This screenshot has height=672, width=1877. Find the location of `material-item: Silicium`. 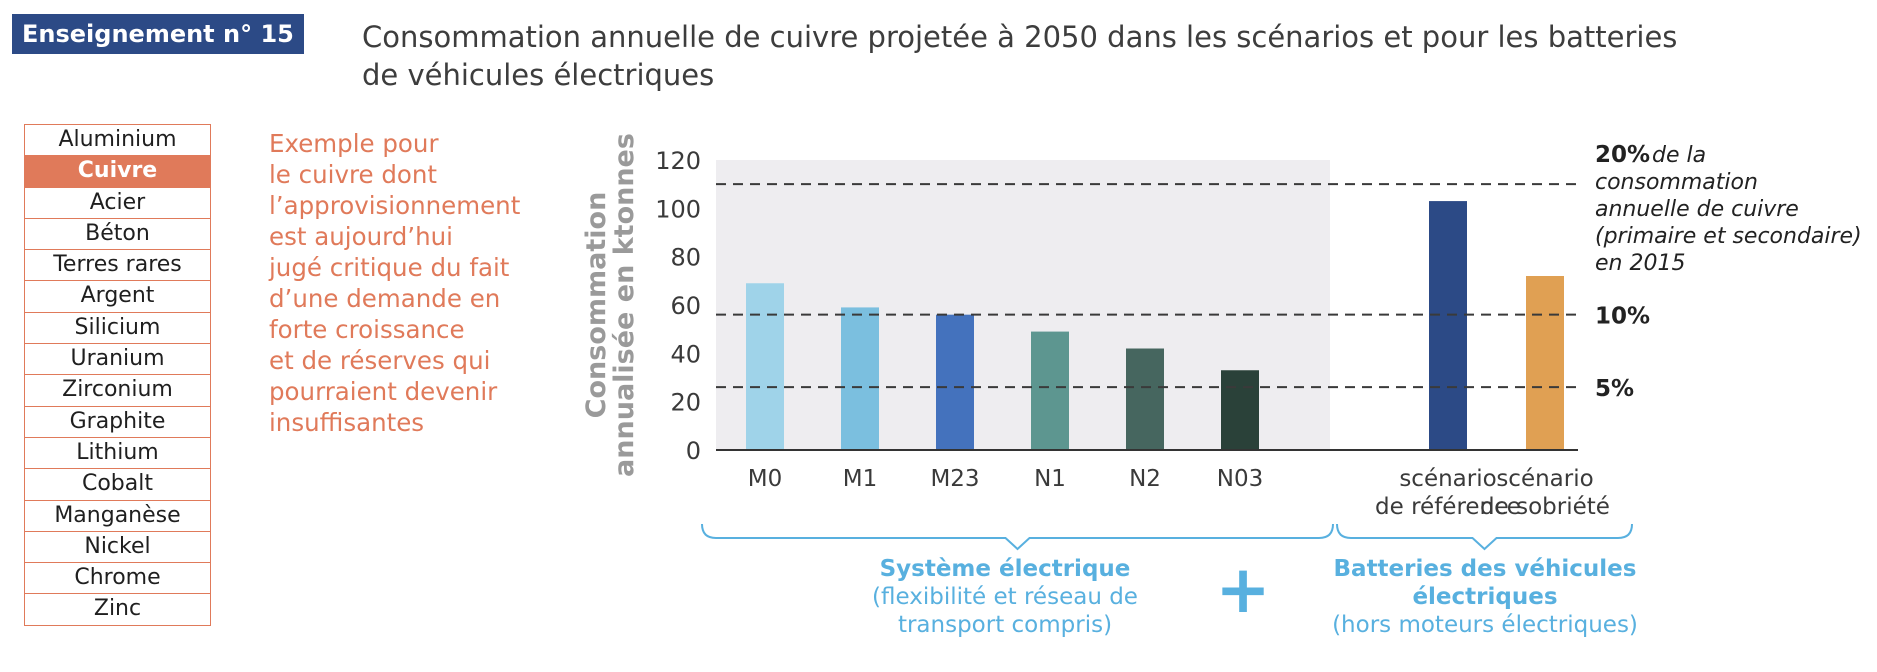

material-item: Silicium is located at coordinates (117, 328).